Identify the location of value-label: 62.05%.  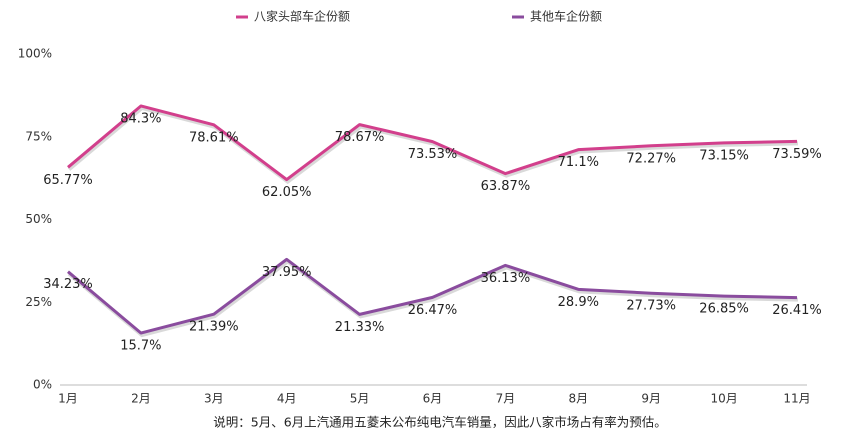
(287, 192).